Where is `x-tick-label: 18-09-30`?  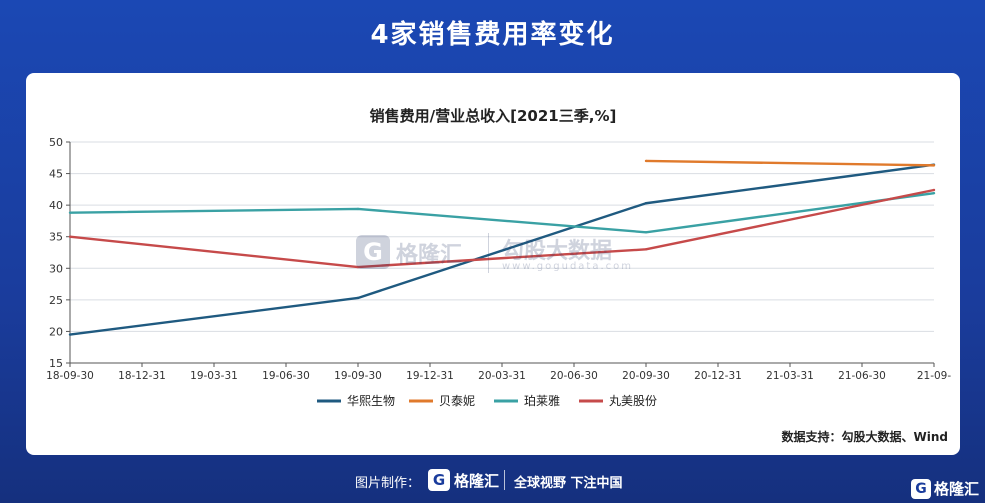
x-tick-label: 18-09-30 is located at coordinates (70, 376).